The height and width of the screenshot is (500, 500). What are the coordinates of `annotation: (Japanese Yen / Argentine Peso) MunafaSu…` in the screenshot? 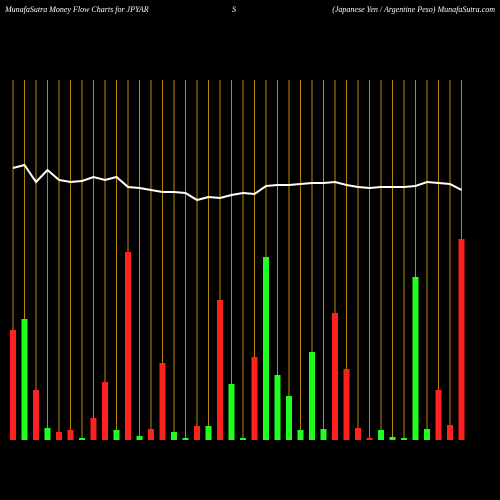 It's located at (413, 9).